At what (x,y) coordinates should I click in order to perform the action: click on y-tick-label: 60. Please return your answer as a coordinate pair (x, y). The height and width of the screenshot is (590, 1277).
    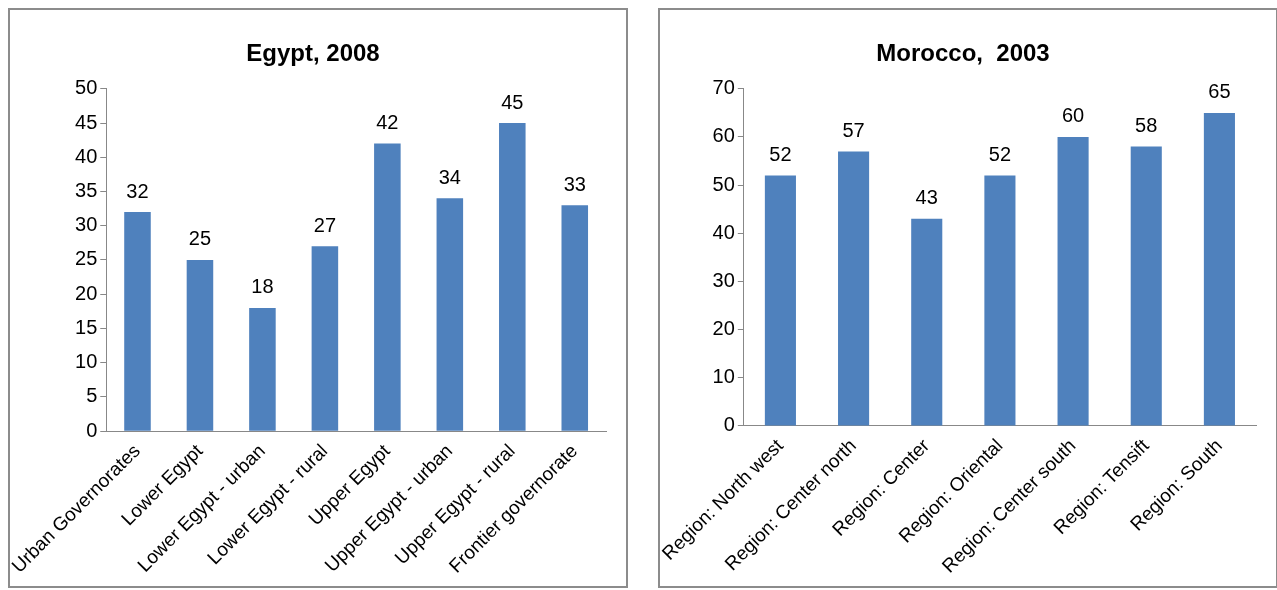
    Looking at the image, I should click on (723, 135).